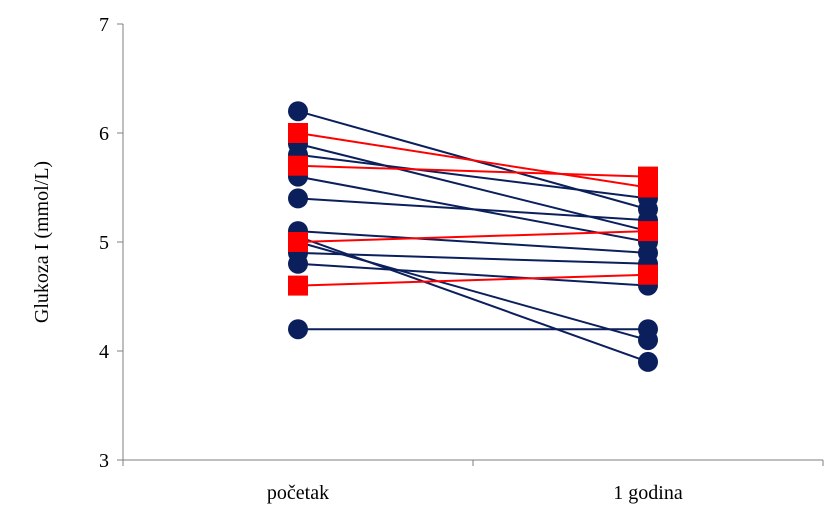  What do you see at coordinates (104, 25) in the screenshot?
I see `y-tick-label: 7` at bounding box center [104, 25].